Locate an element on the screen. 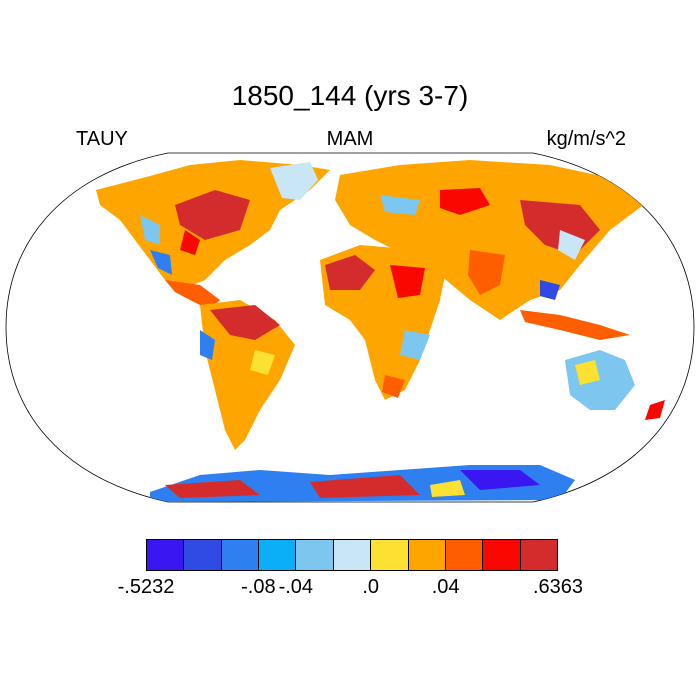  legend-tick-label: -.04 is located at coordinates (296, 587).